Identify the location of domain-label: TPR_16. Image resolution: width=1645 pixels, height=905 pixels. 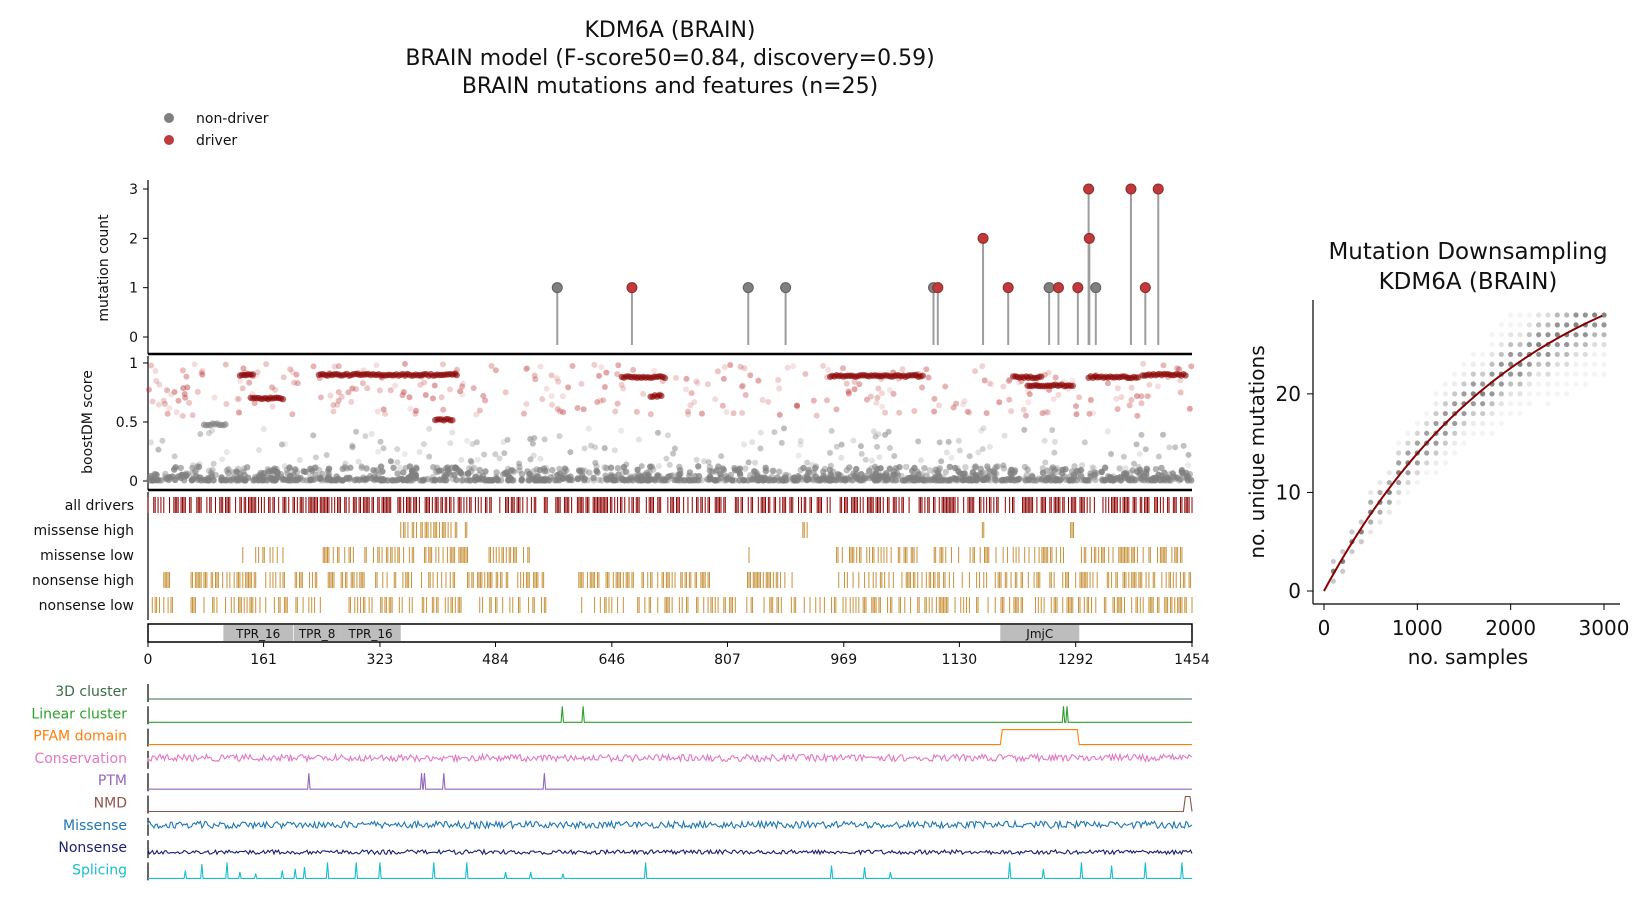
(257, 634).